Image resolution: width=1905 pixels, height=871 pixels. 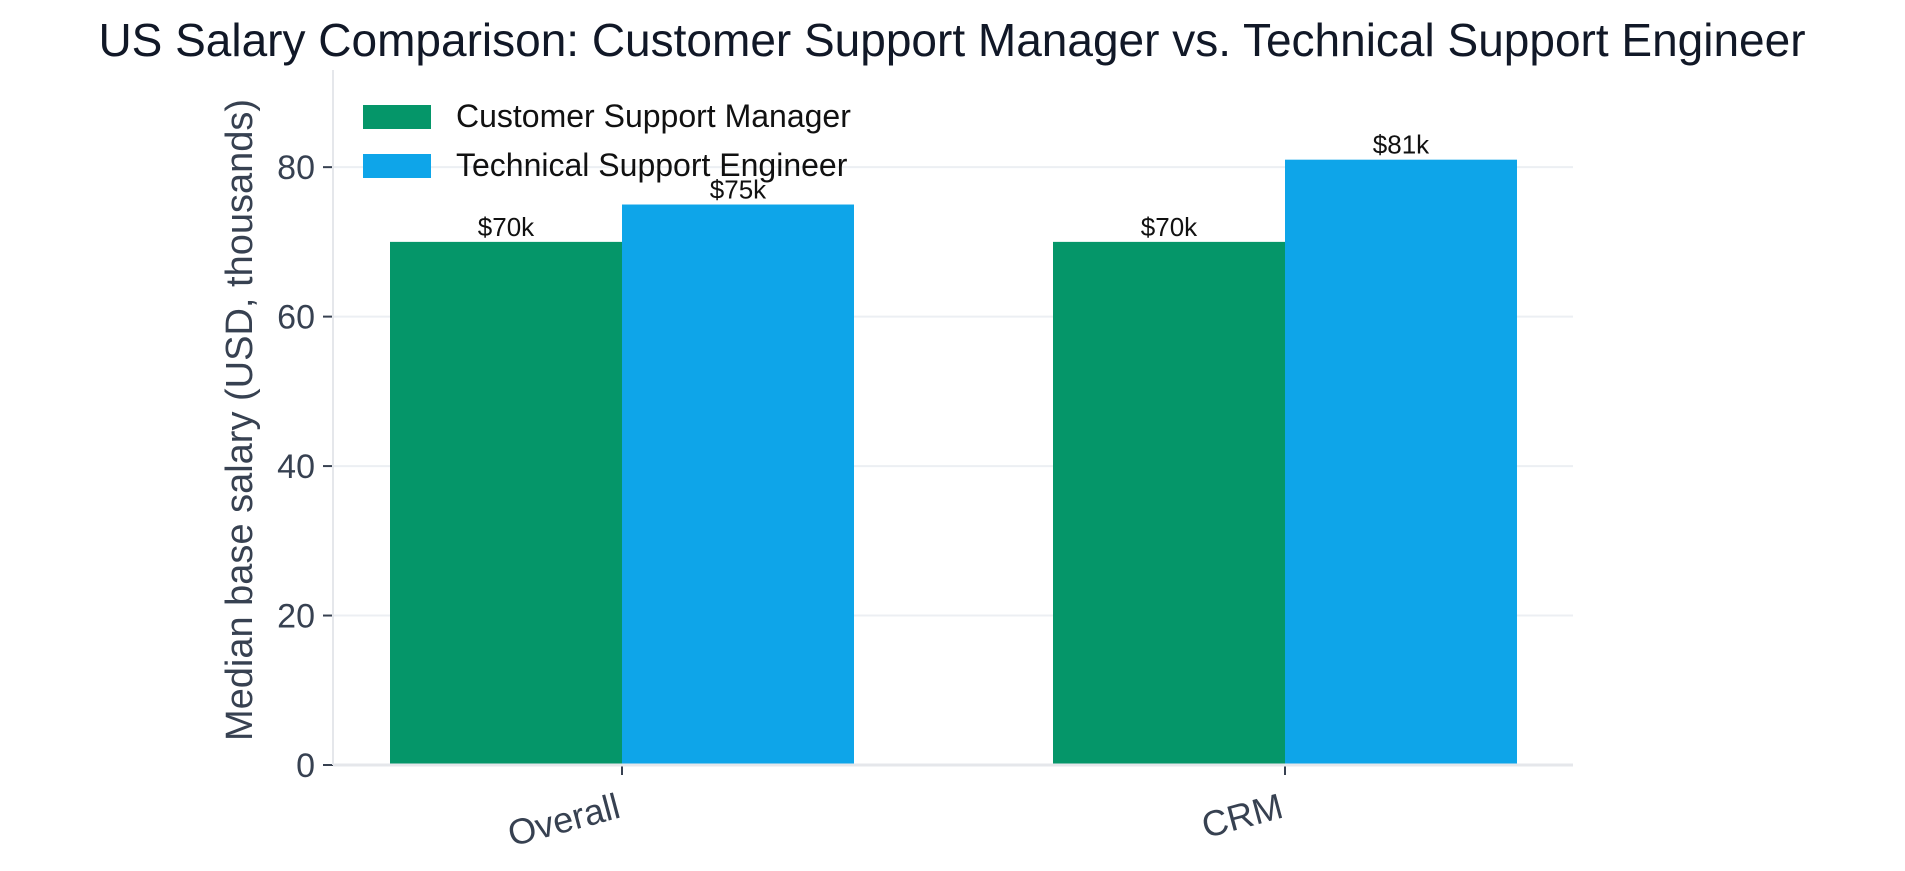 I want to click on bar-value-label: $75k, so click(x=738, y=190).